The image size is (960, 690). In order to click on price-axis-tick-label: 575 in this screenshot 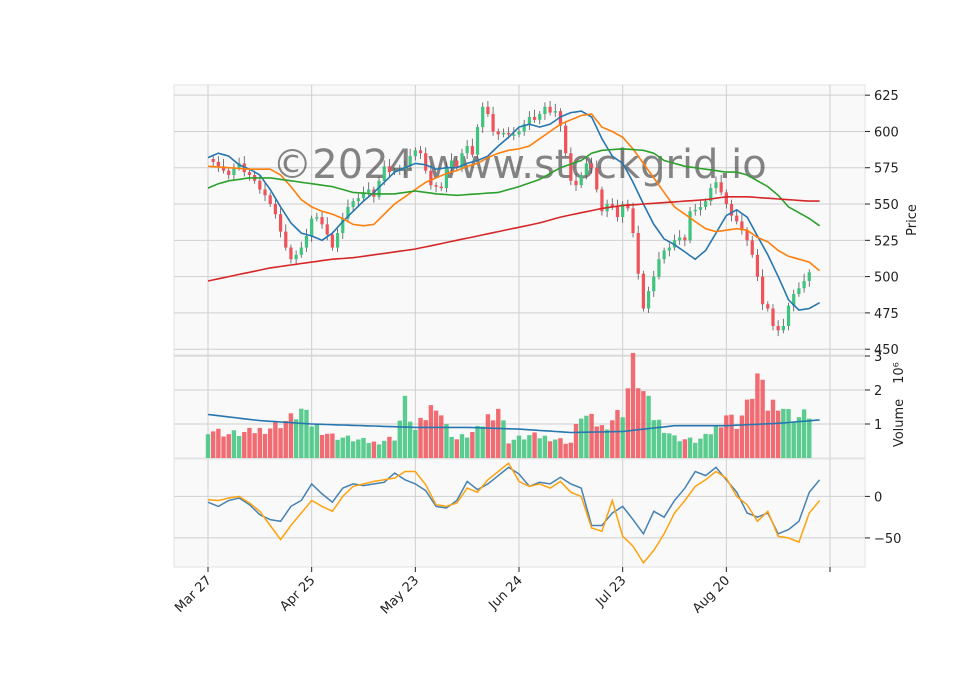, I will do `click(886, 169)`.